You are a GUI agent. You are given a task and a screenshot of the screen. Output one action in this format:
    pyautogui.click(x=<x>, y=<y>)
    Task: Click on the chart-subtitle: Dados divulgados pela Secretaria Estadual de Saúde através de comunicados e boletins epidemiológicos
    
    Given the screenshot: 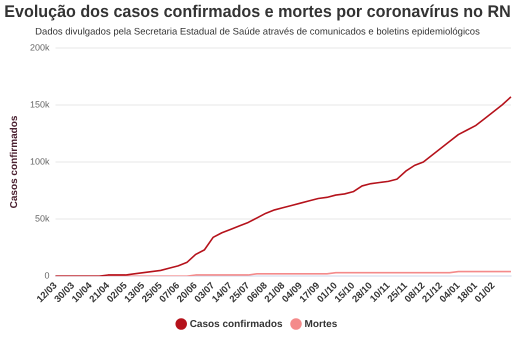 What is the action you would take?
    pyautogui.click(x=257, y=32)
    